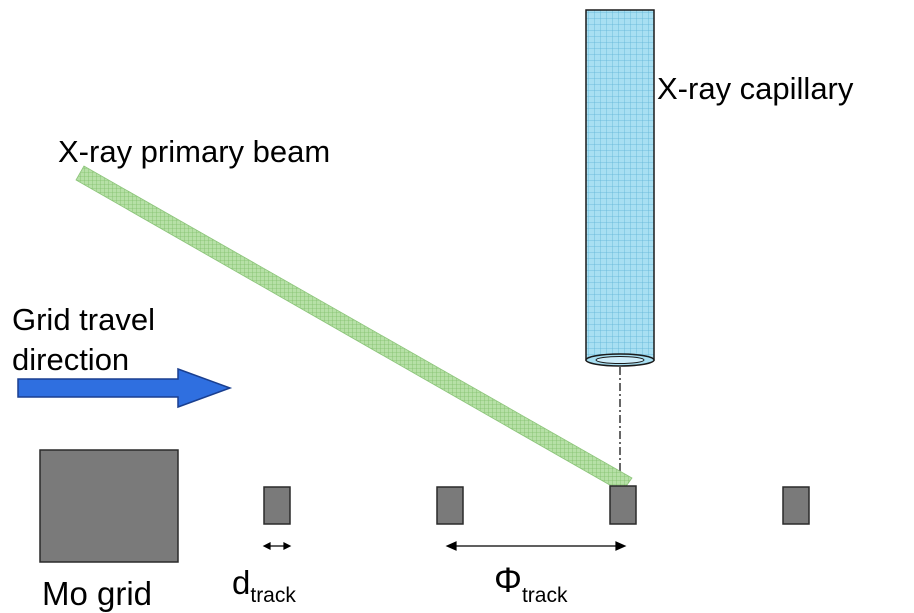  I want to click on d-track-main: d, so click(241, 582).